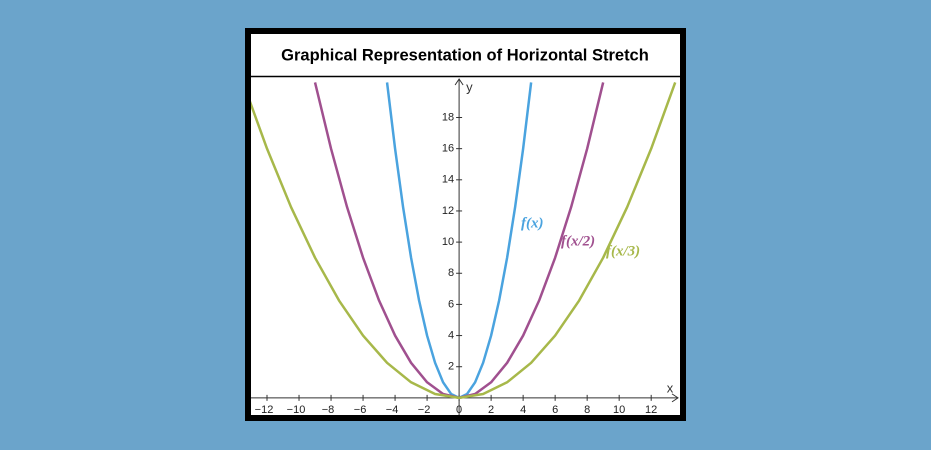 The width and height of the screenshot is (931, 450). What do you see at coordinates (578, 241) in the screenshot?
I see `series-label: f(x/2)` at bounding box center [578, 241].